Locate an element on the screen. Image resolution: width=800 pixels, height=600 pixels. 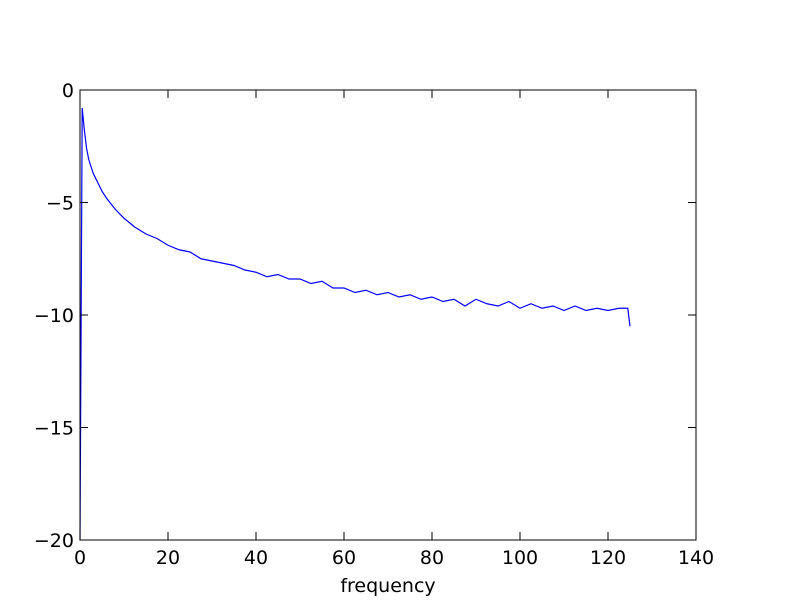
x-tick-label: 60 is located at coordinates (344, 558).